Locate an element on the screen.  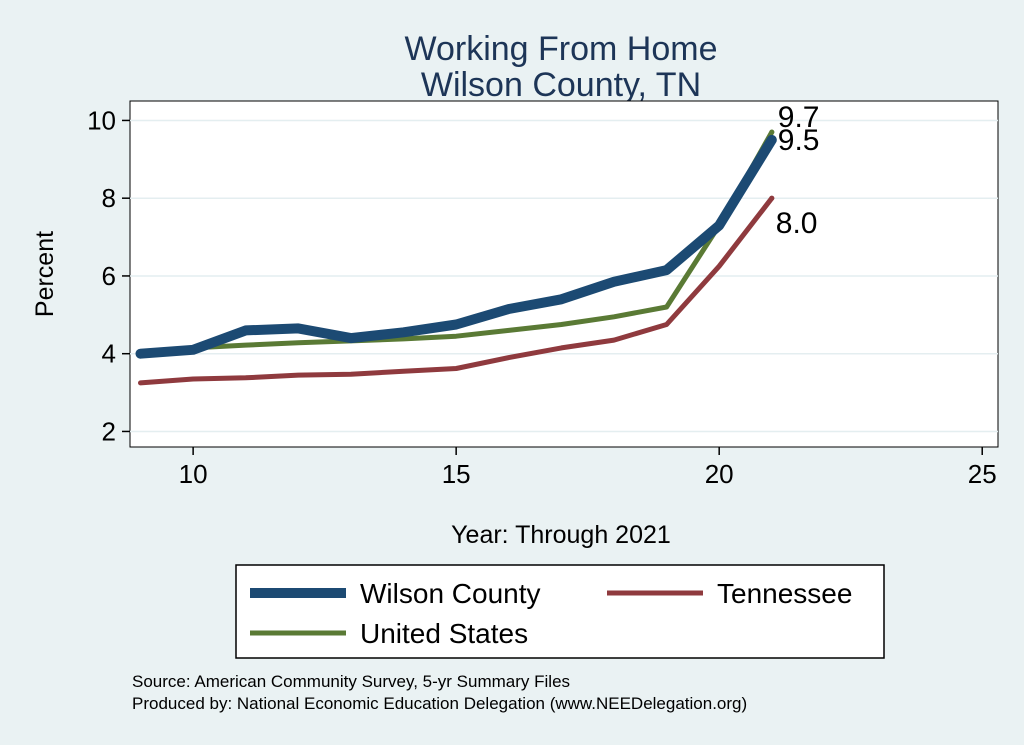
y-tick-label-6: 6 is located at coordinates (109, 276).